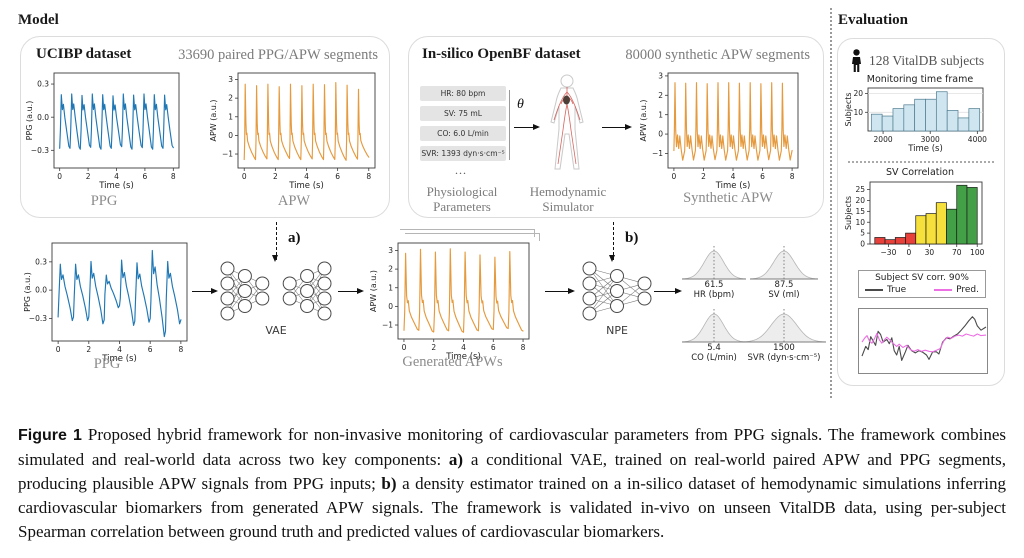 This screenshot has width=1024, height=558. I want to click on svg-text: 2000, so click(883, 139).